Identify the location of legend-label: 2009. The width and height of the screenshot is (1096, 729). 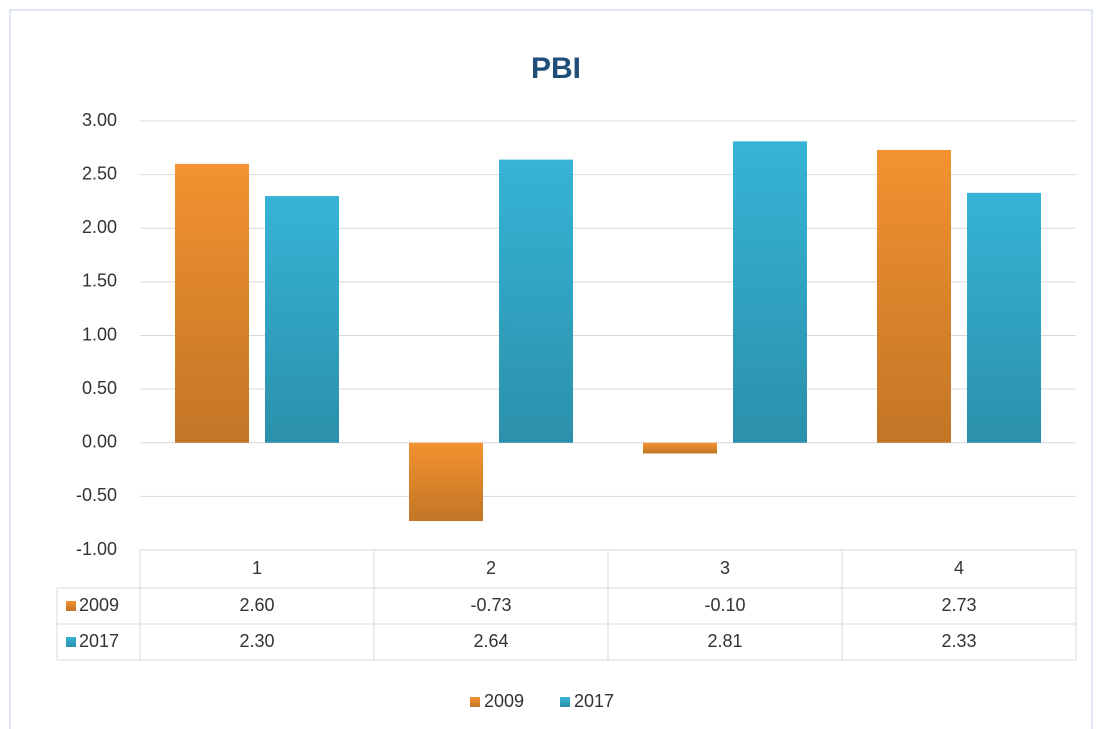
(504, 701).